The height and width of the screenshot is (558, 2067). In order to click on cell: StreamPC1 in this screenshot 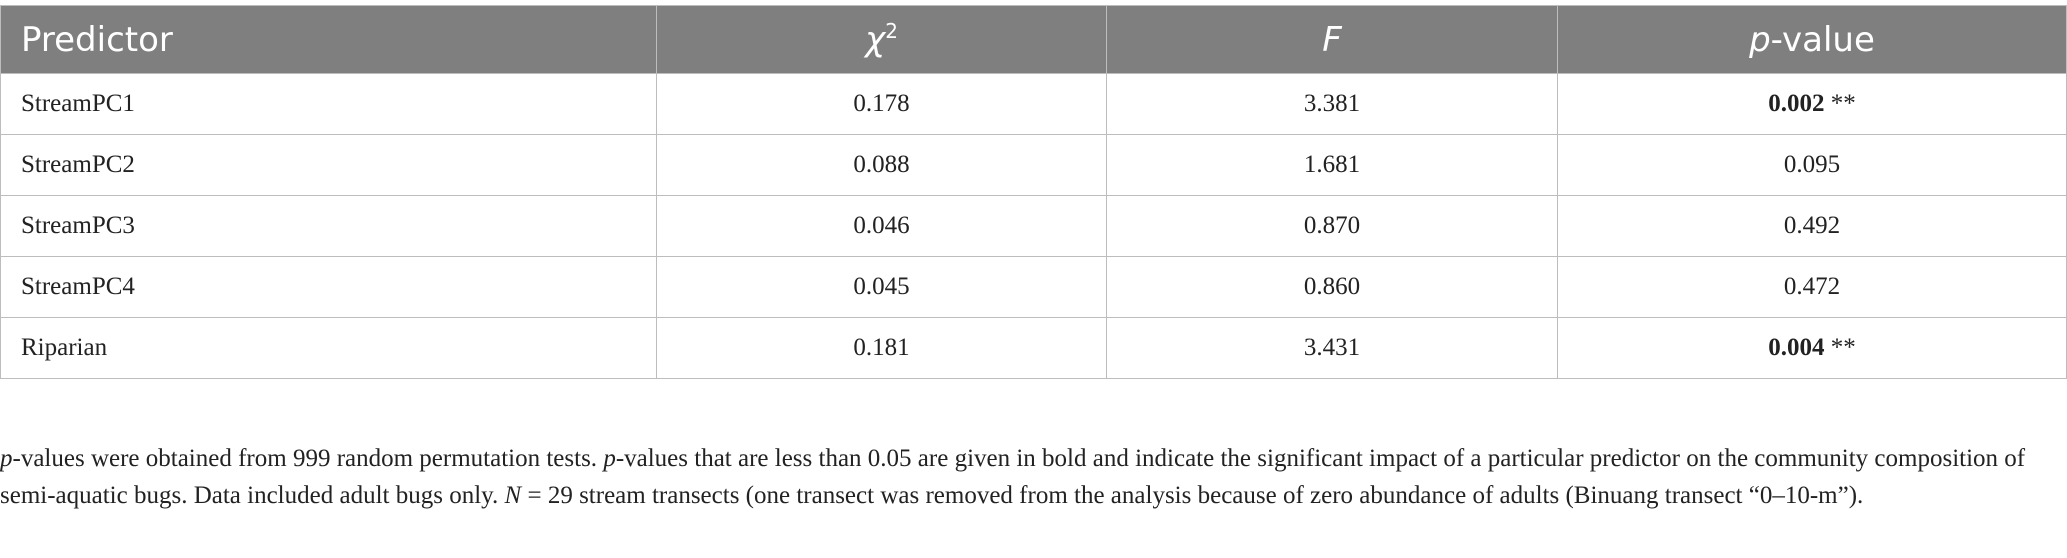, I will do `click(328, 104)`.